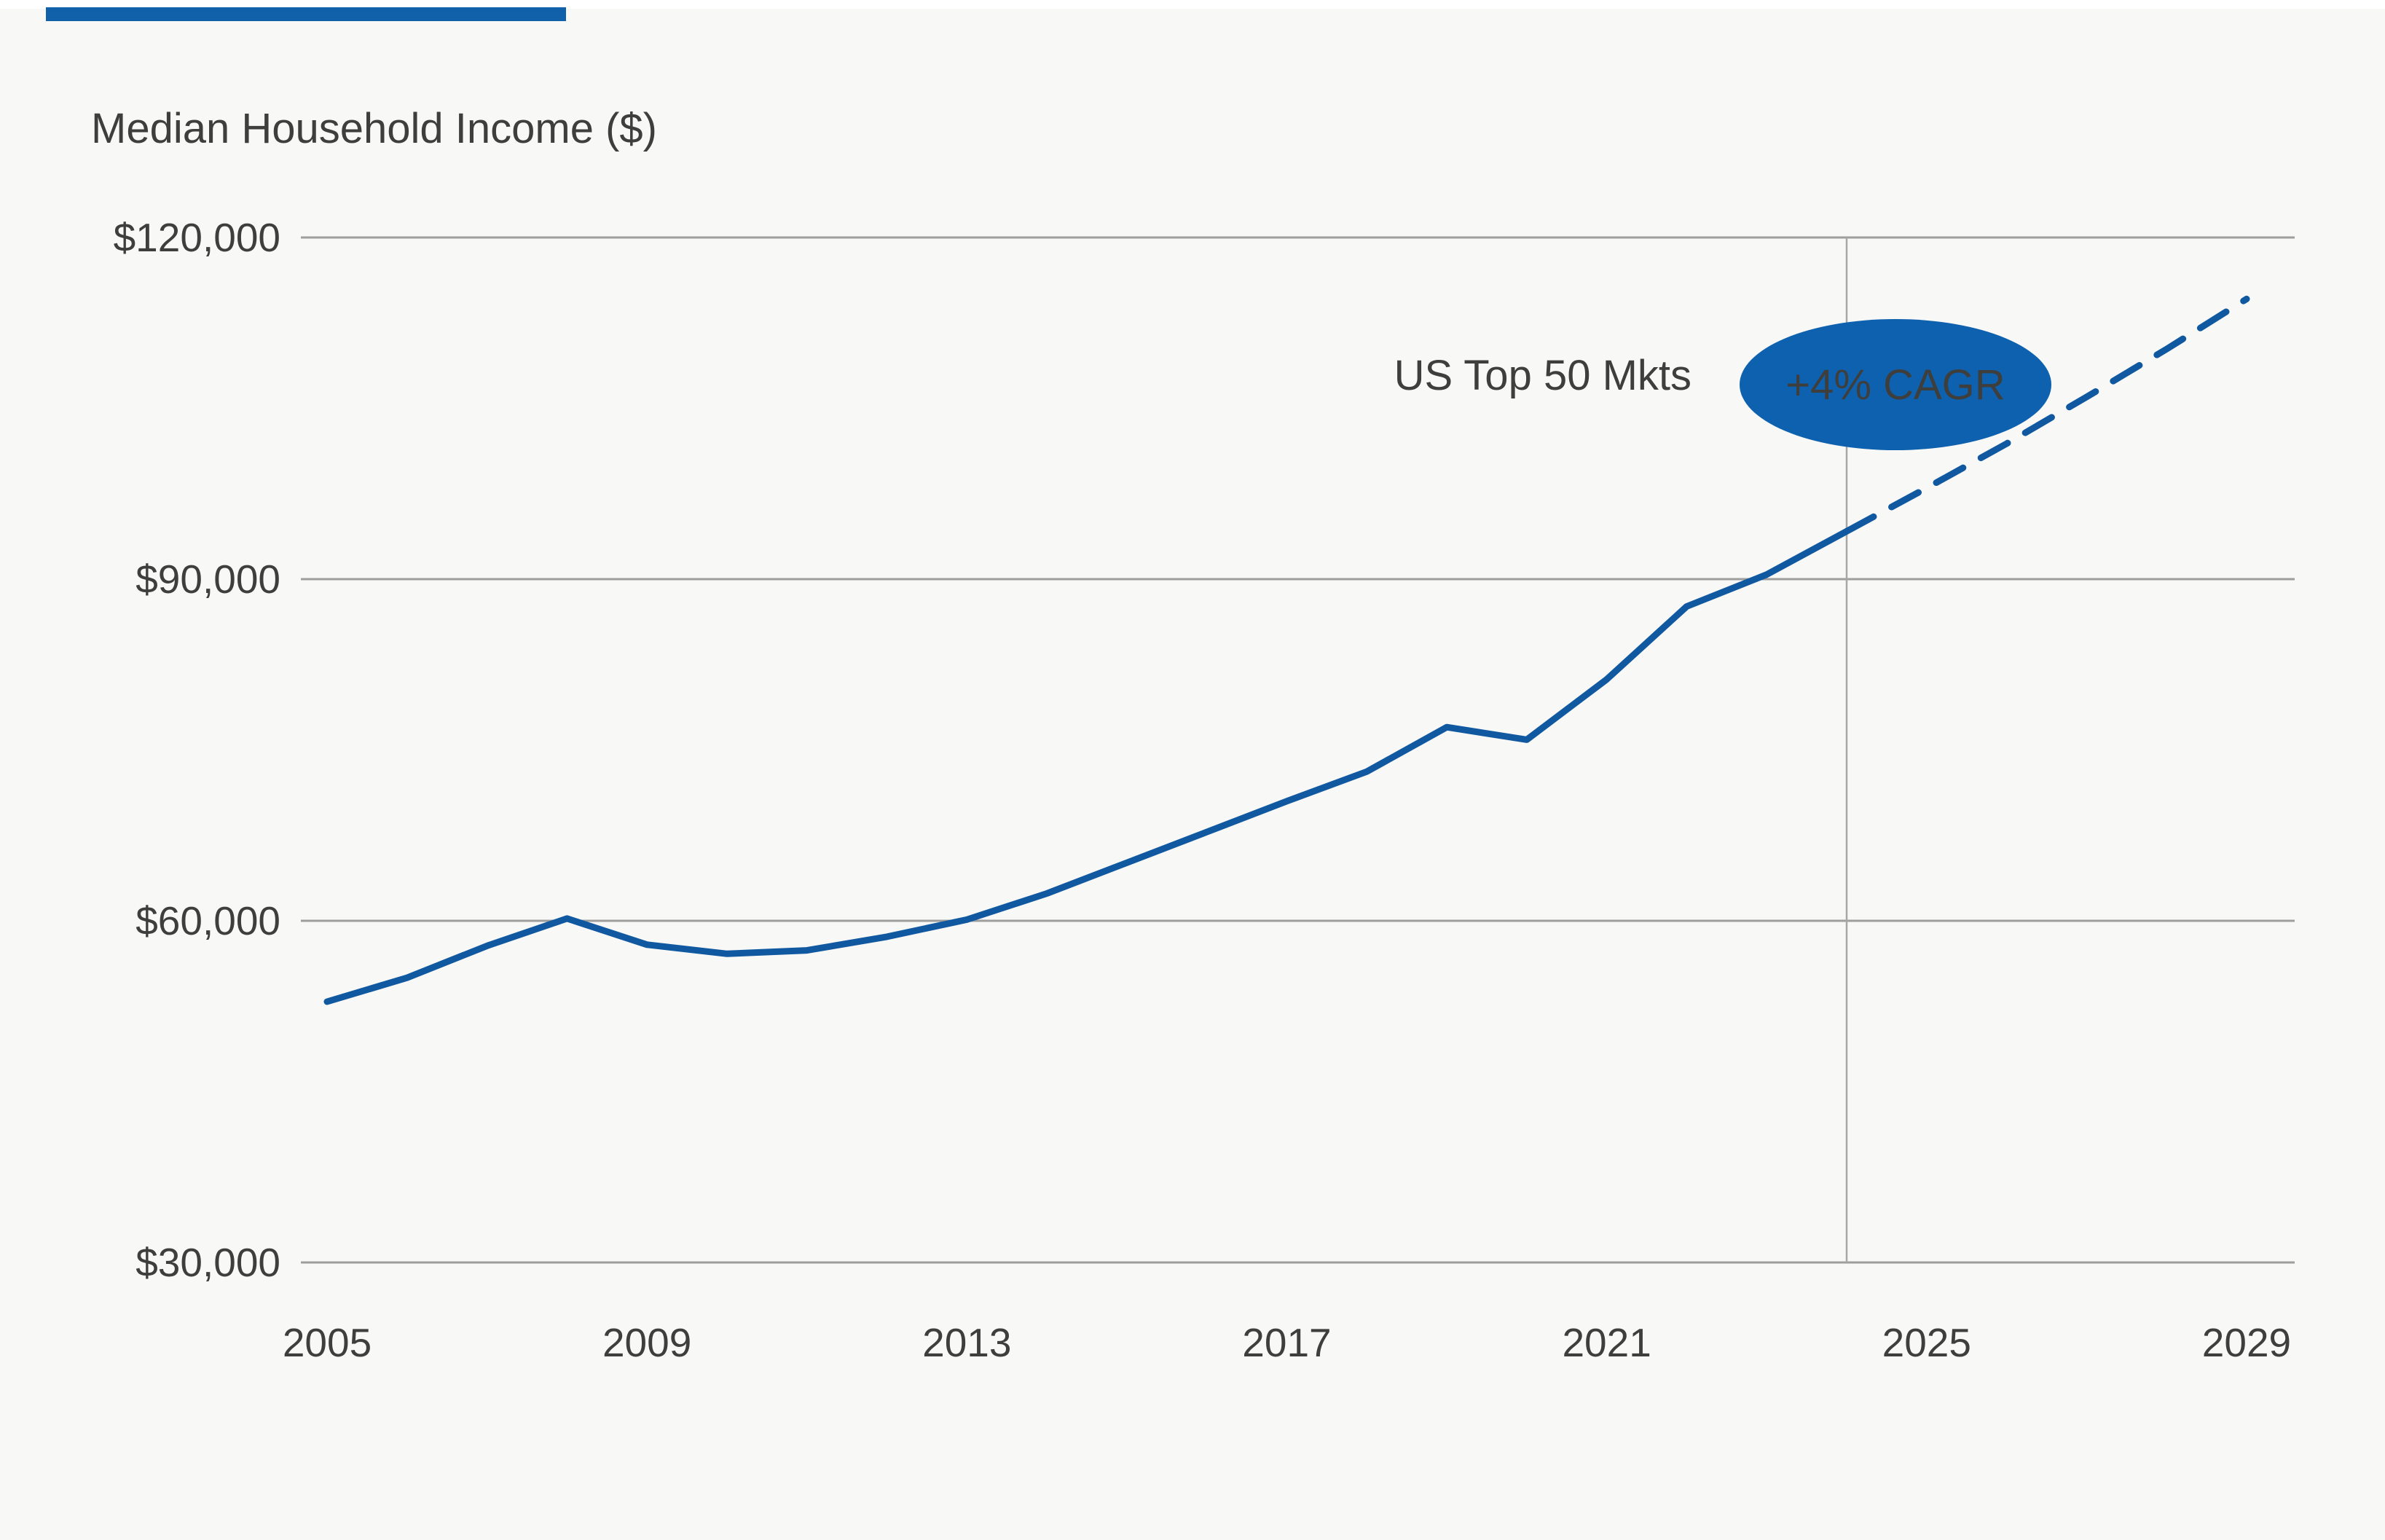 The width and height of the screenshot is (2385, 1540). I want to click on chart-title: Median Household Income ($), so click(374, 128).